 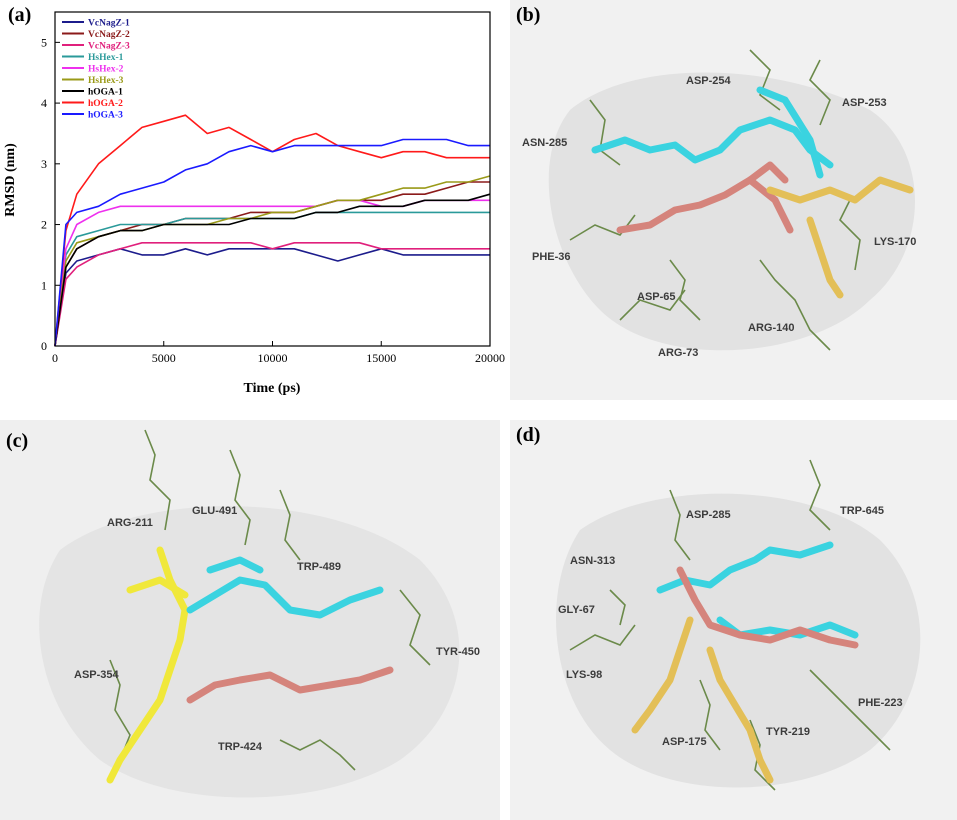 What do you see at coordinates (109, 35) in the screenshot?
I see `legend-label: VcNagZ-2` at bounding box center [109, 35].